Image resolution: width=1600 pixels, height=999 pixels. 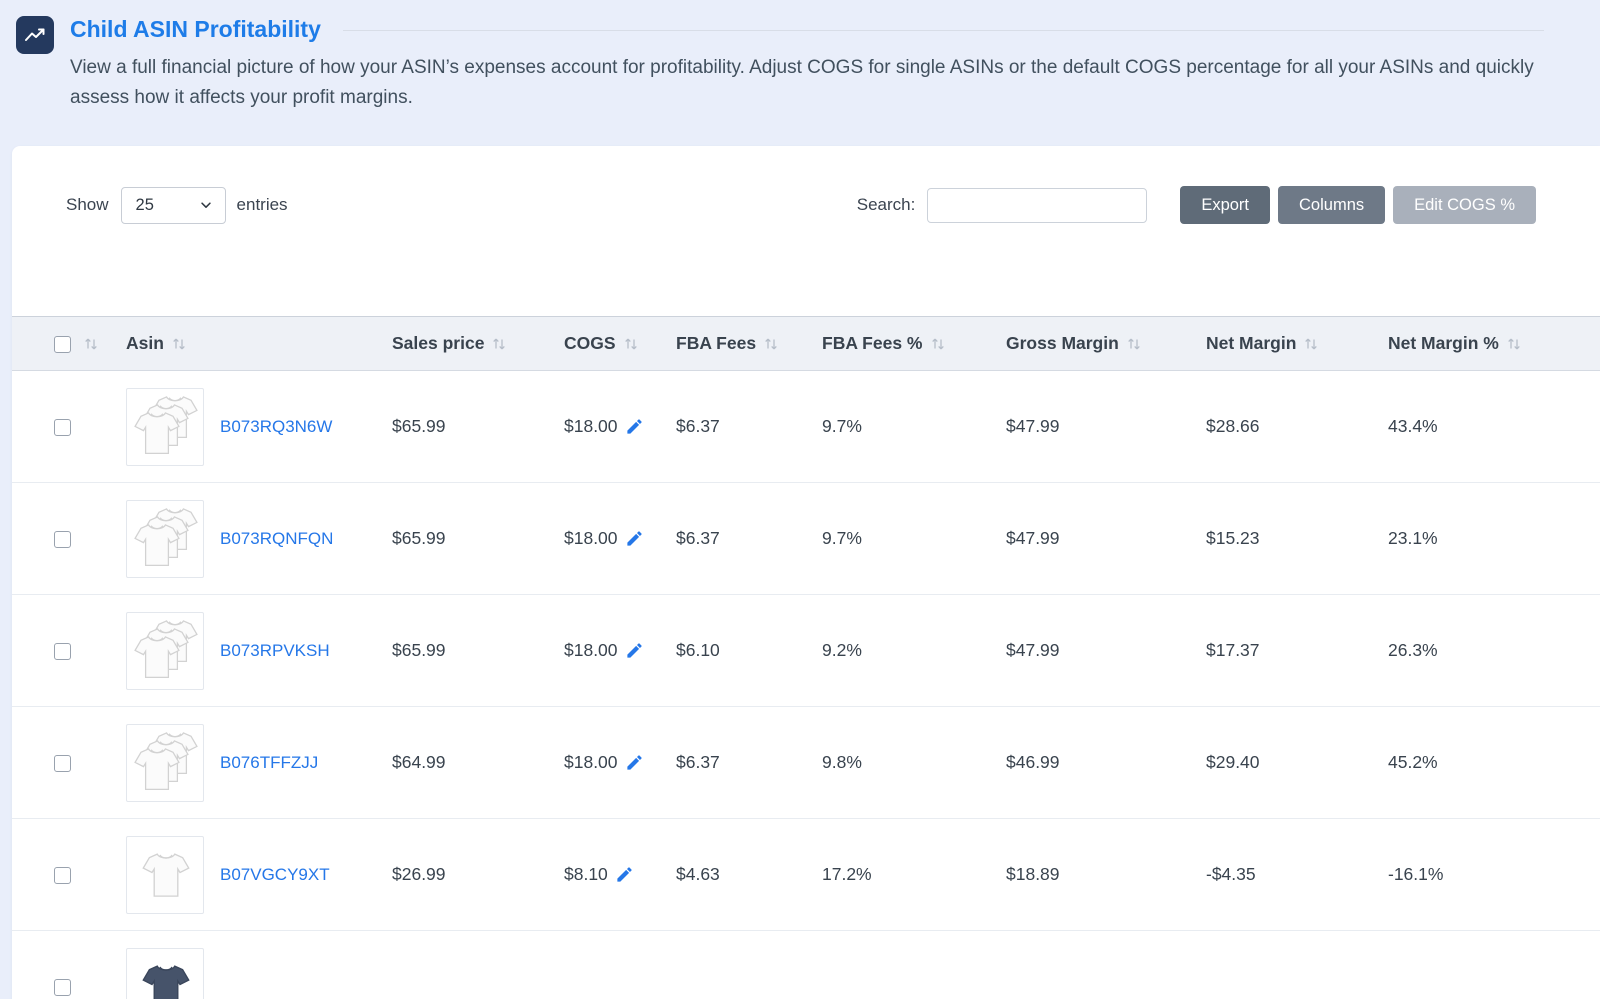 I want to click on fba-fees-pct-value: 17.2%, so click(x=847, y=874).